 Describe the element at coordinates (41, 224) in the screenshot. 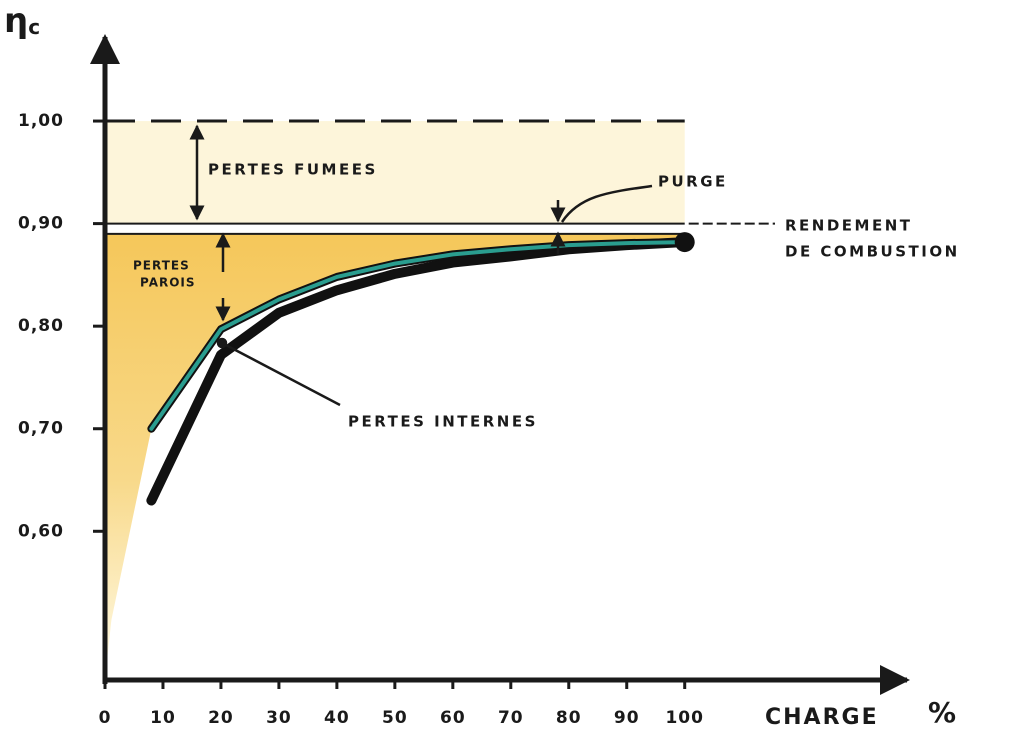

I see `y-tick-label: 0,90` at that location.